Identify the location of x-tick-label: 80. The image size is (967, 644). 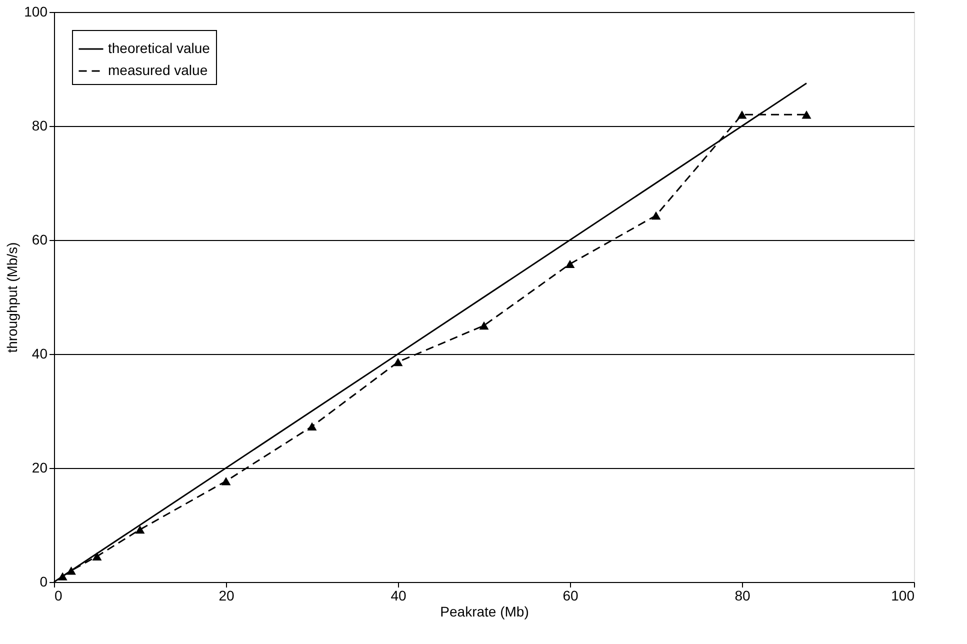
(742, 596).